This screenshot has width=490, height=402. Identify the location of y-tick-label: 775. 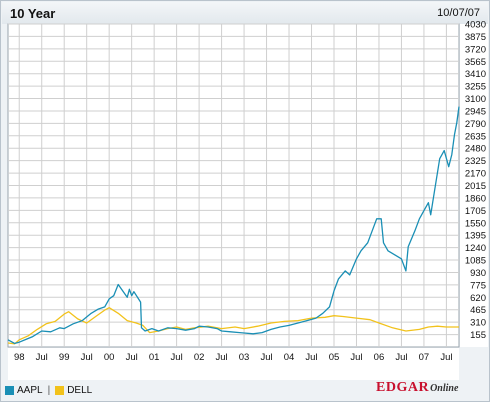
(478, 285).